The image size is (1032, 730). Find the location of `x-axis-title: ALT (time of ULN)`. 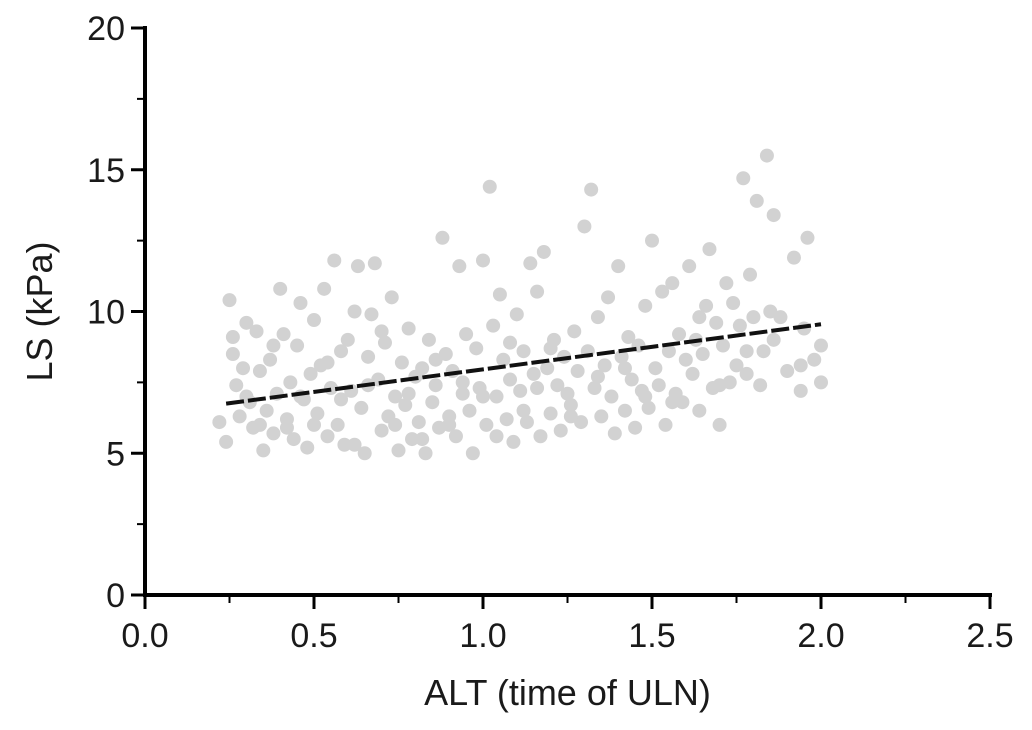

x-axis-title: ALT (time of ULN) is located at coordinates (567, 692).